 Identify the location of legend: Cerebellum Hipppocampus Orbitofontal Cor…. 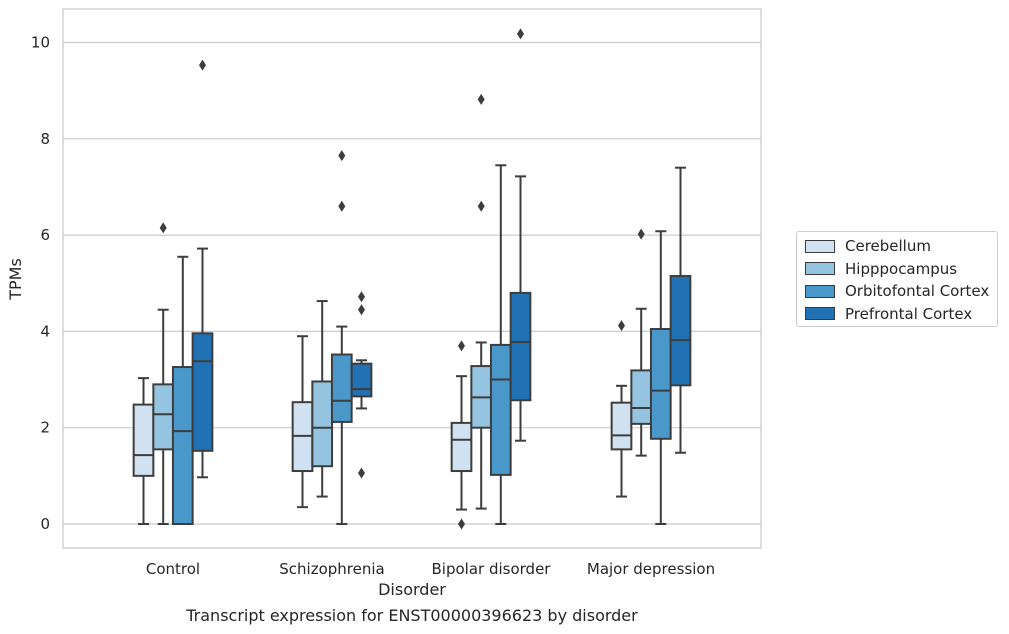
(897, 279).